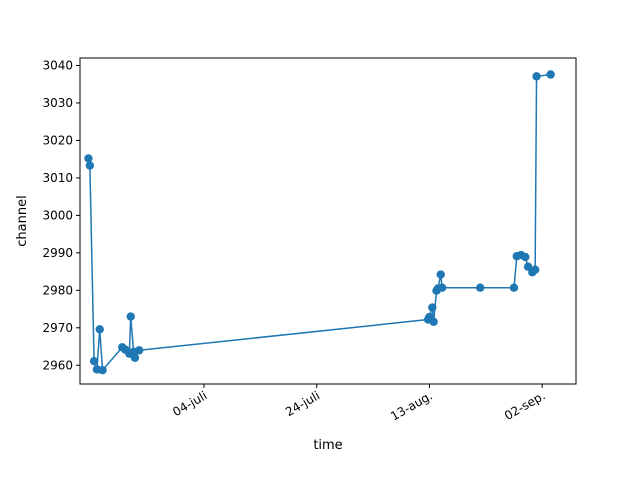 The width and height of the screenshot is (640, 480). I want to click on y-axis-label: channel, so click(22, 220).